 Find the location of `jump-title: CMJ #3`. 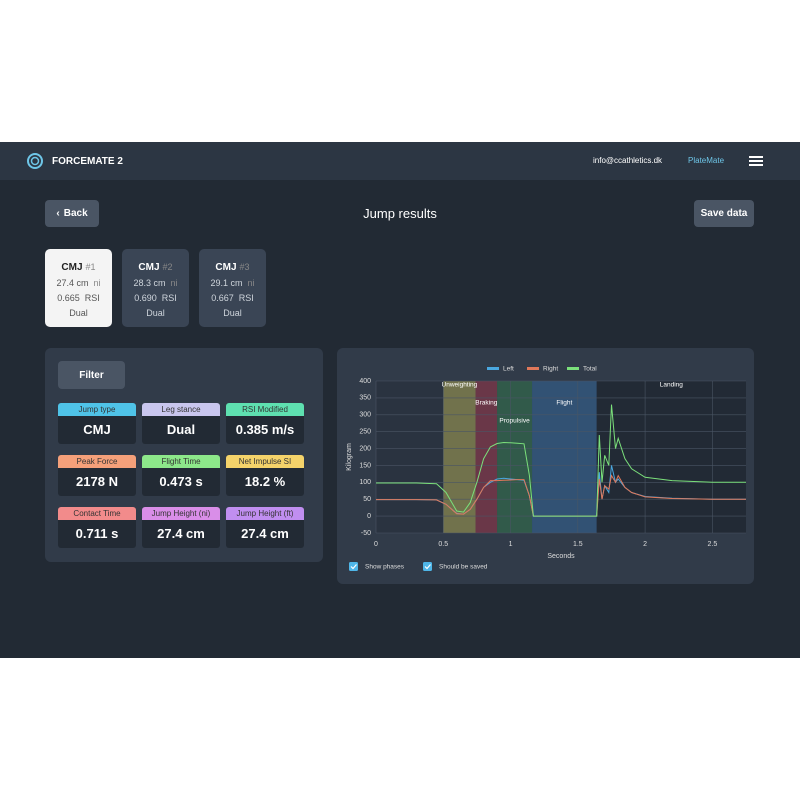

jump-title: CMJ #3 is located at coordinates (232, 267).